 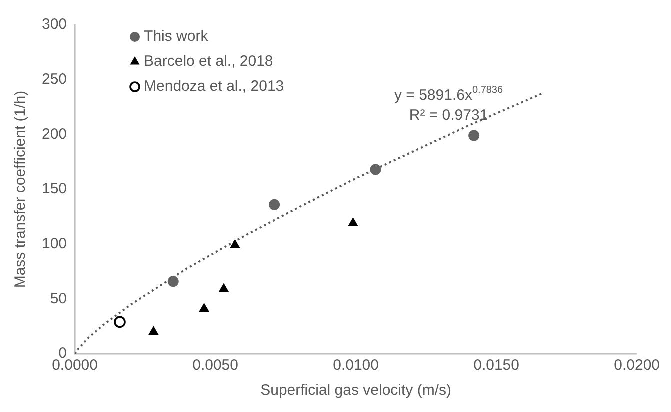 I want to click on x-tick-label: 0.0150, so click(x=497, y=365).